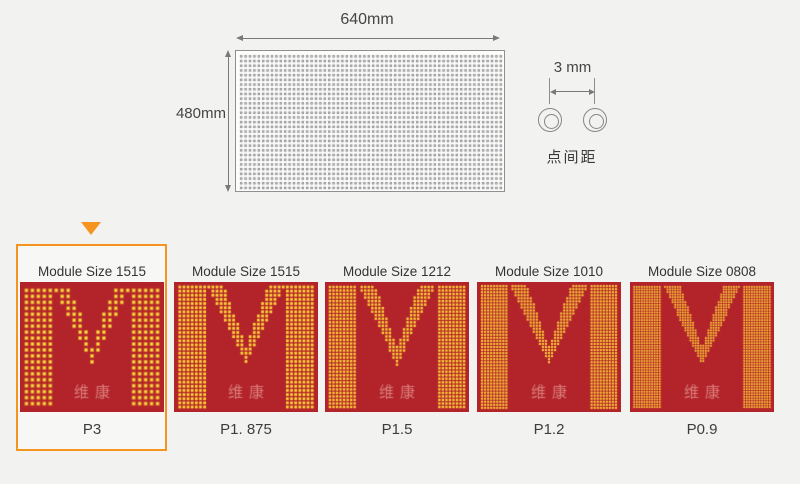 This screenshot has height=484, width=800. I want to click on cabinet-height-label: 480mm, so click(200, 113).